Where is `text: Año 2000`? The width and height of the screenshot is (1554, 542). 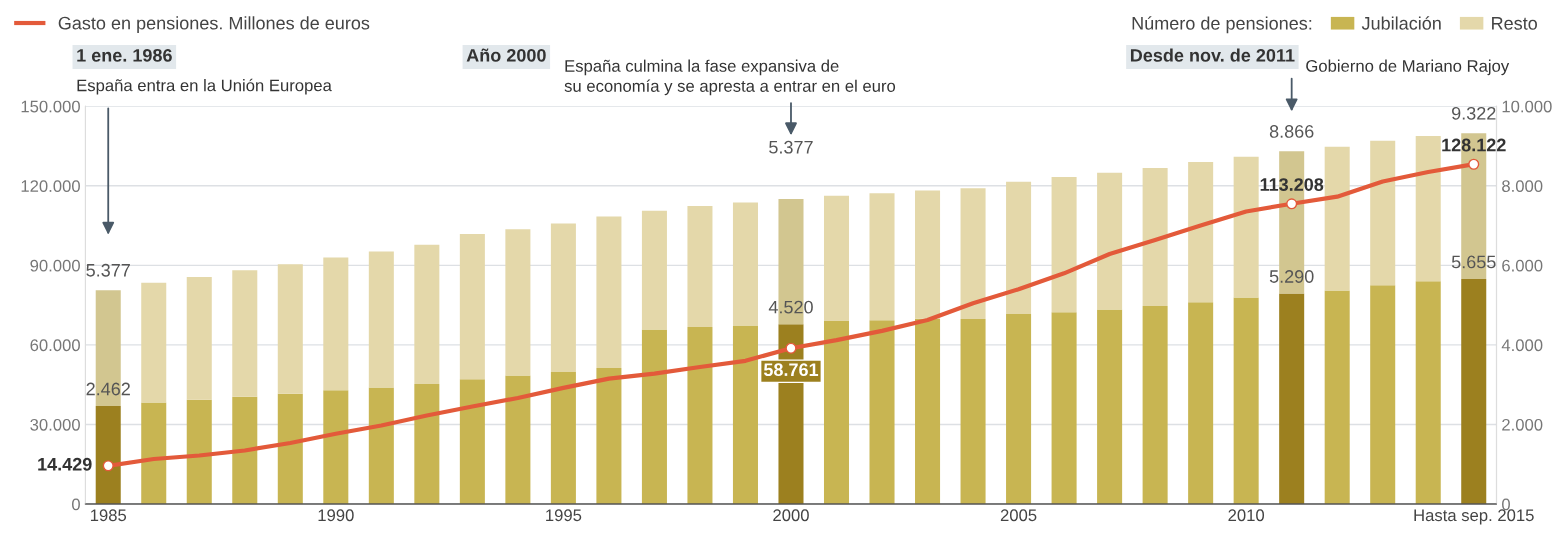
text: Año 2000 is located at coordinates (506, 55).